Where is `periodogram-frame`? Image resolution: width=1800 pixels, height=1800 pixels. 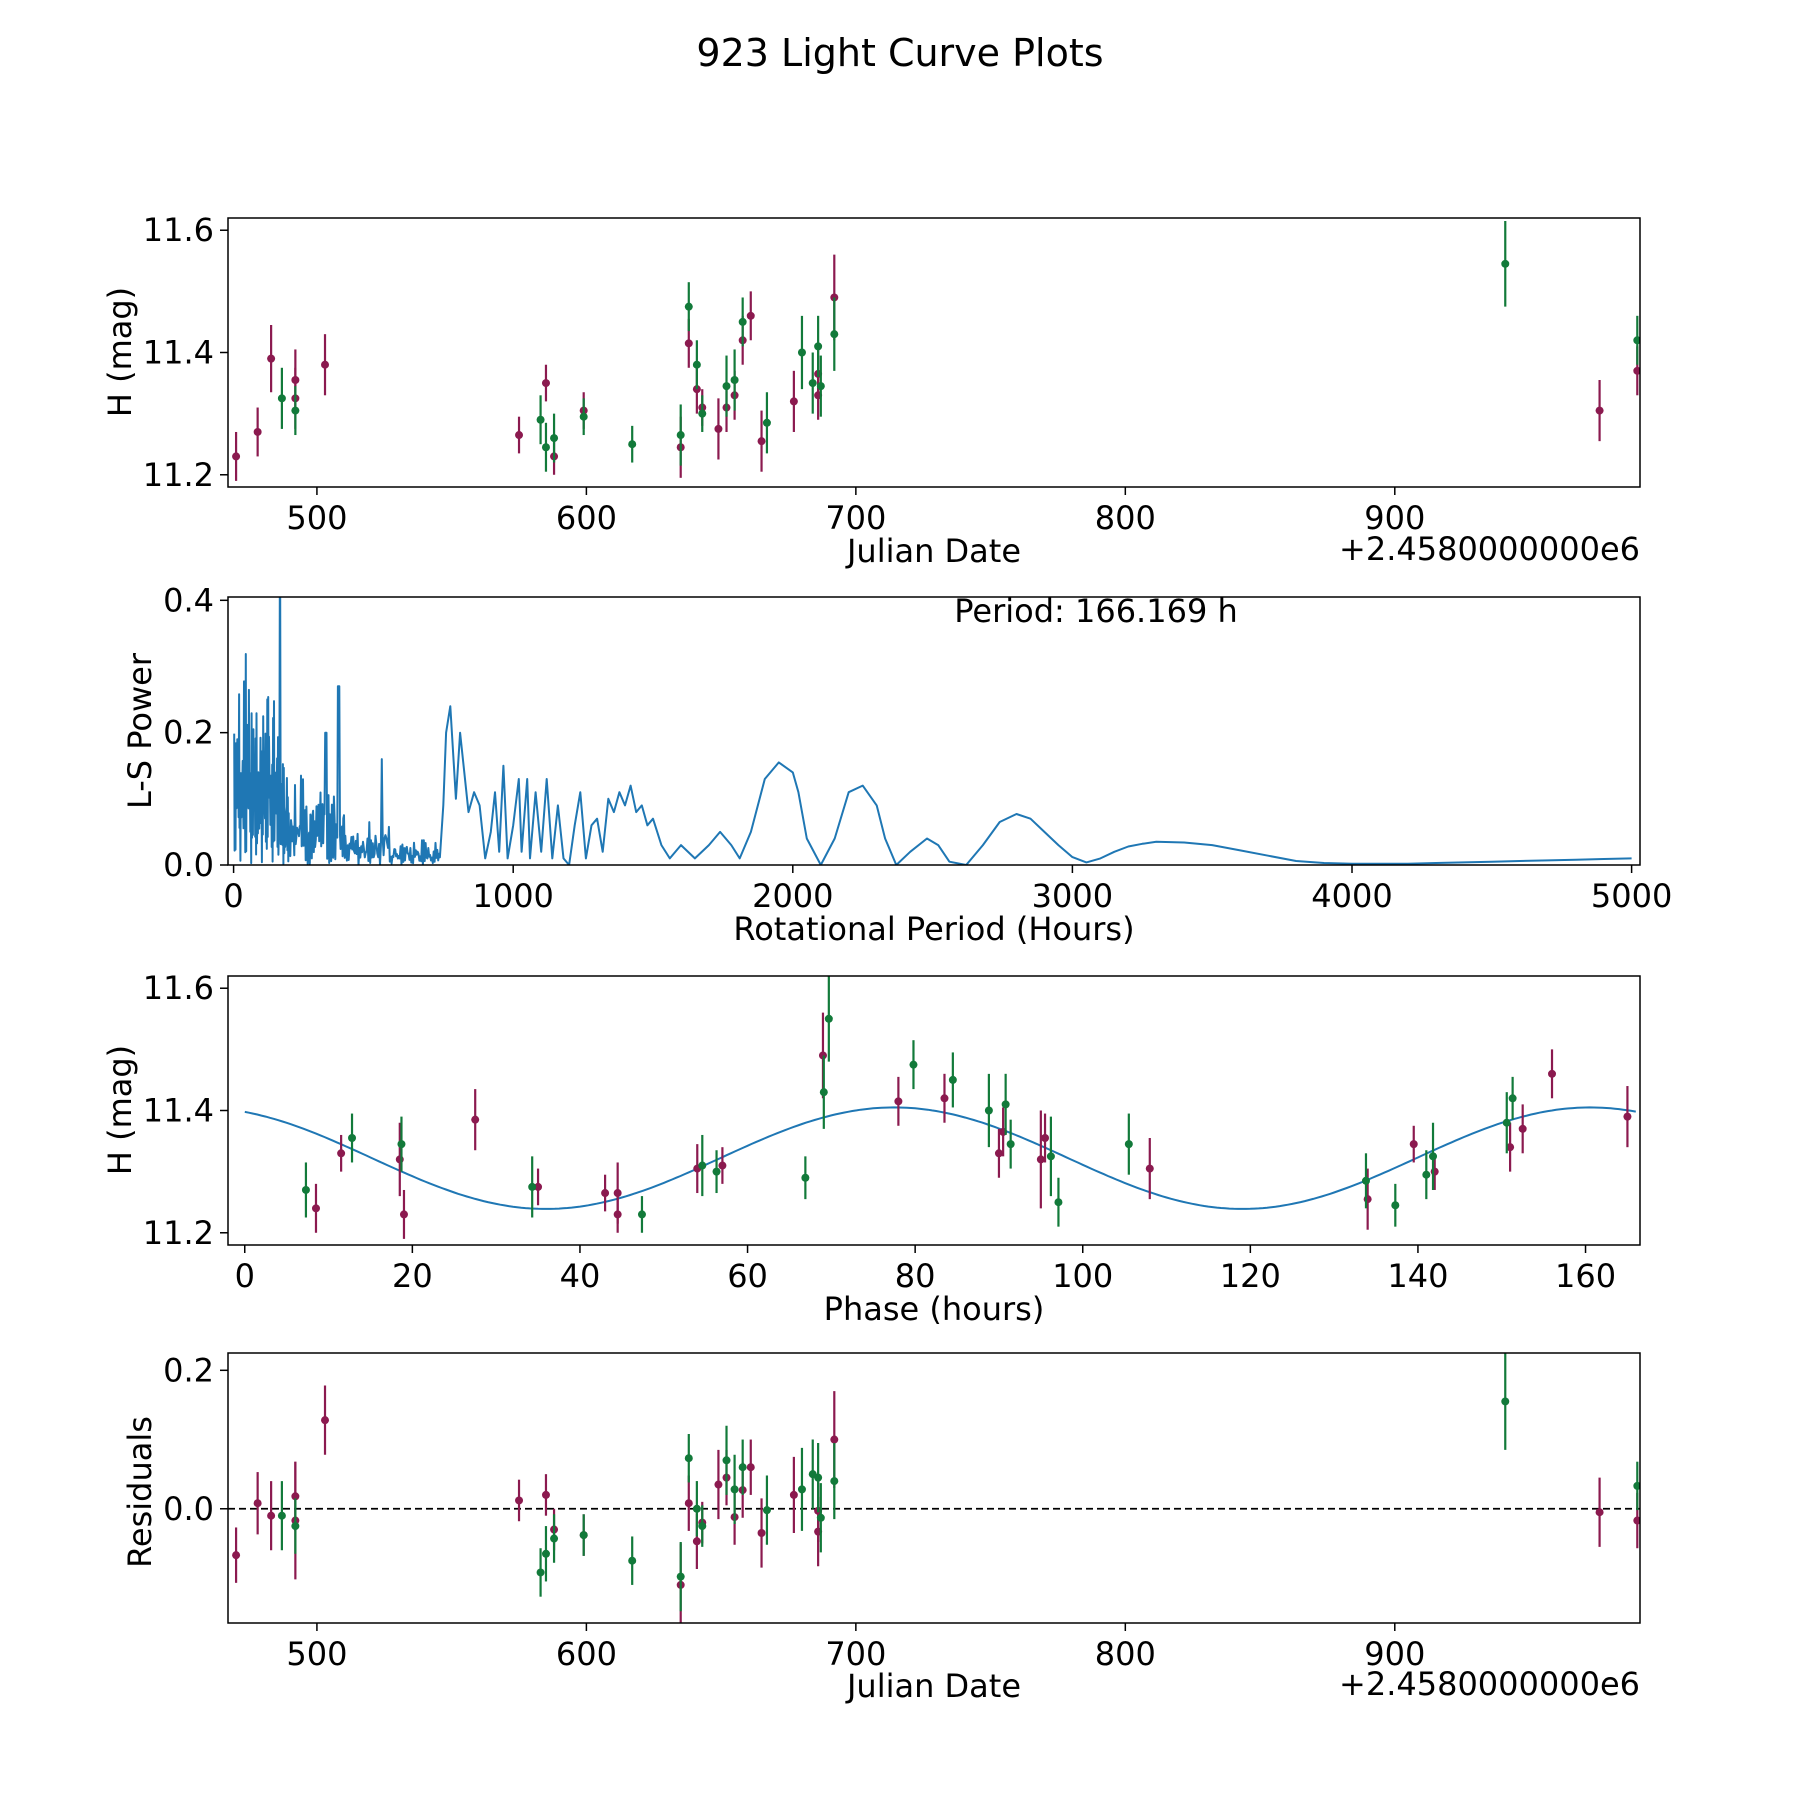
periodogram-frame is located at coordinates (934, 731).